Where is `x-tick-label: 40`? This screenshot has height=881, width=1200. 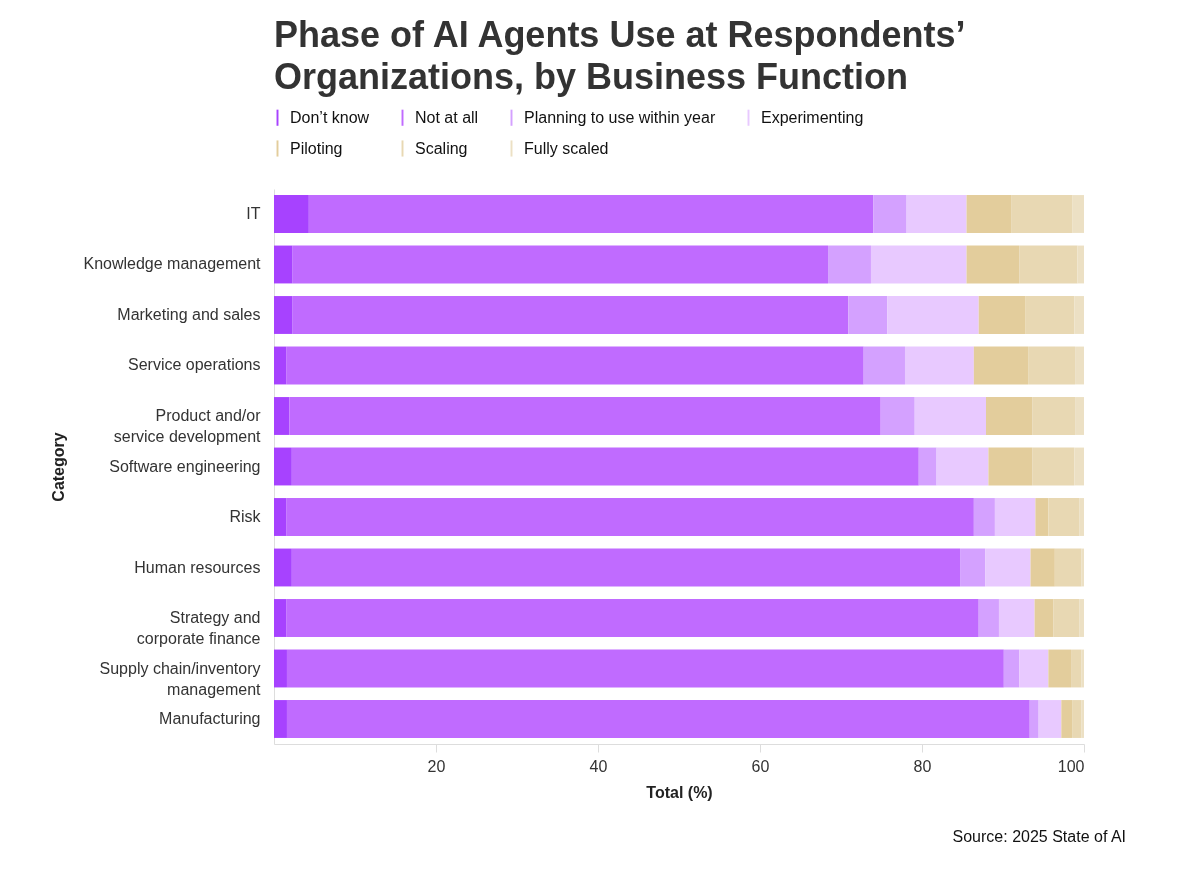
x-tick-label: 40 is located at coordinates (598, 766).